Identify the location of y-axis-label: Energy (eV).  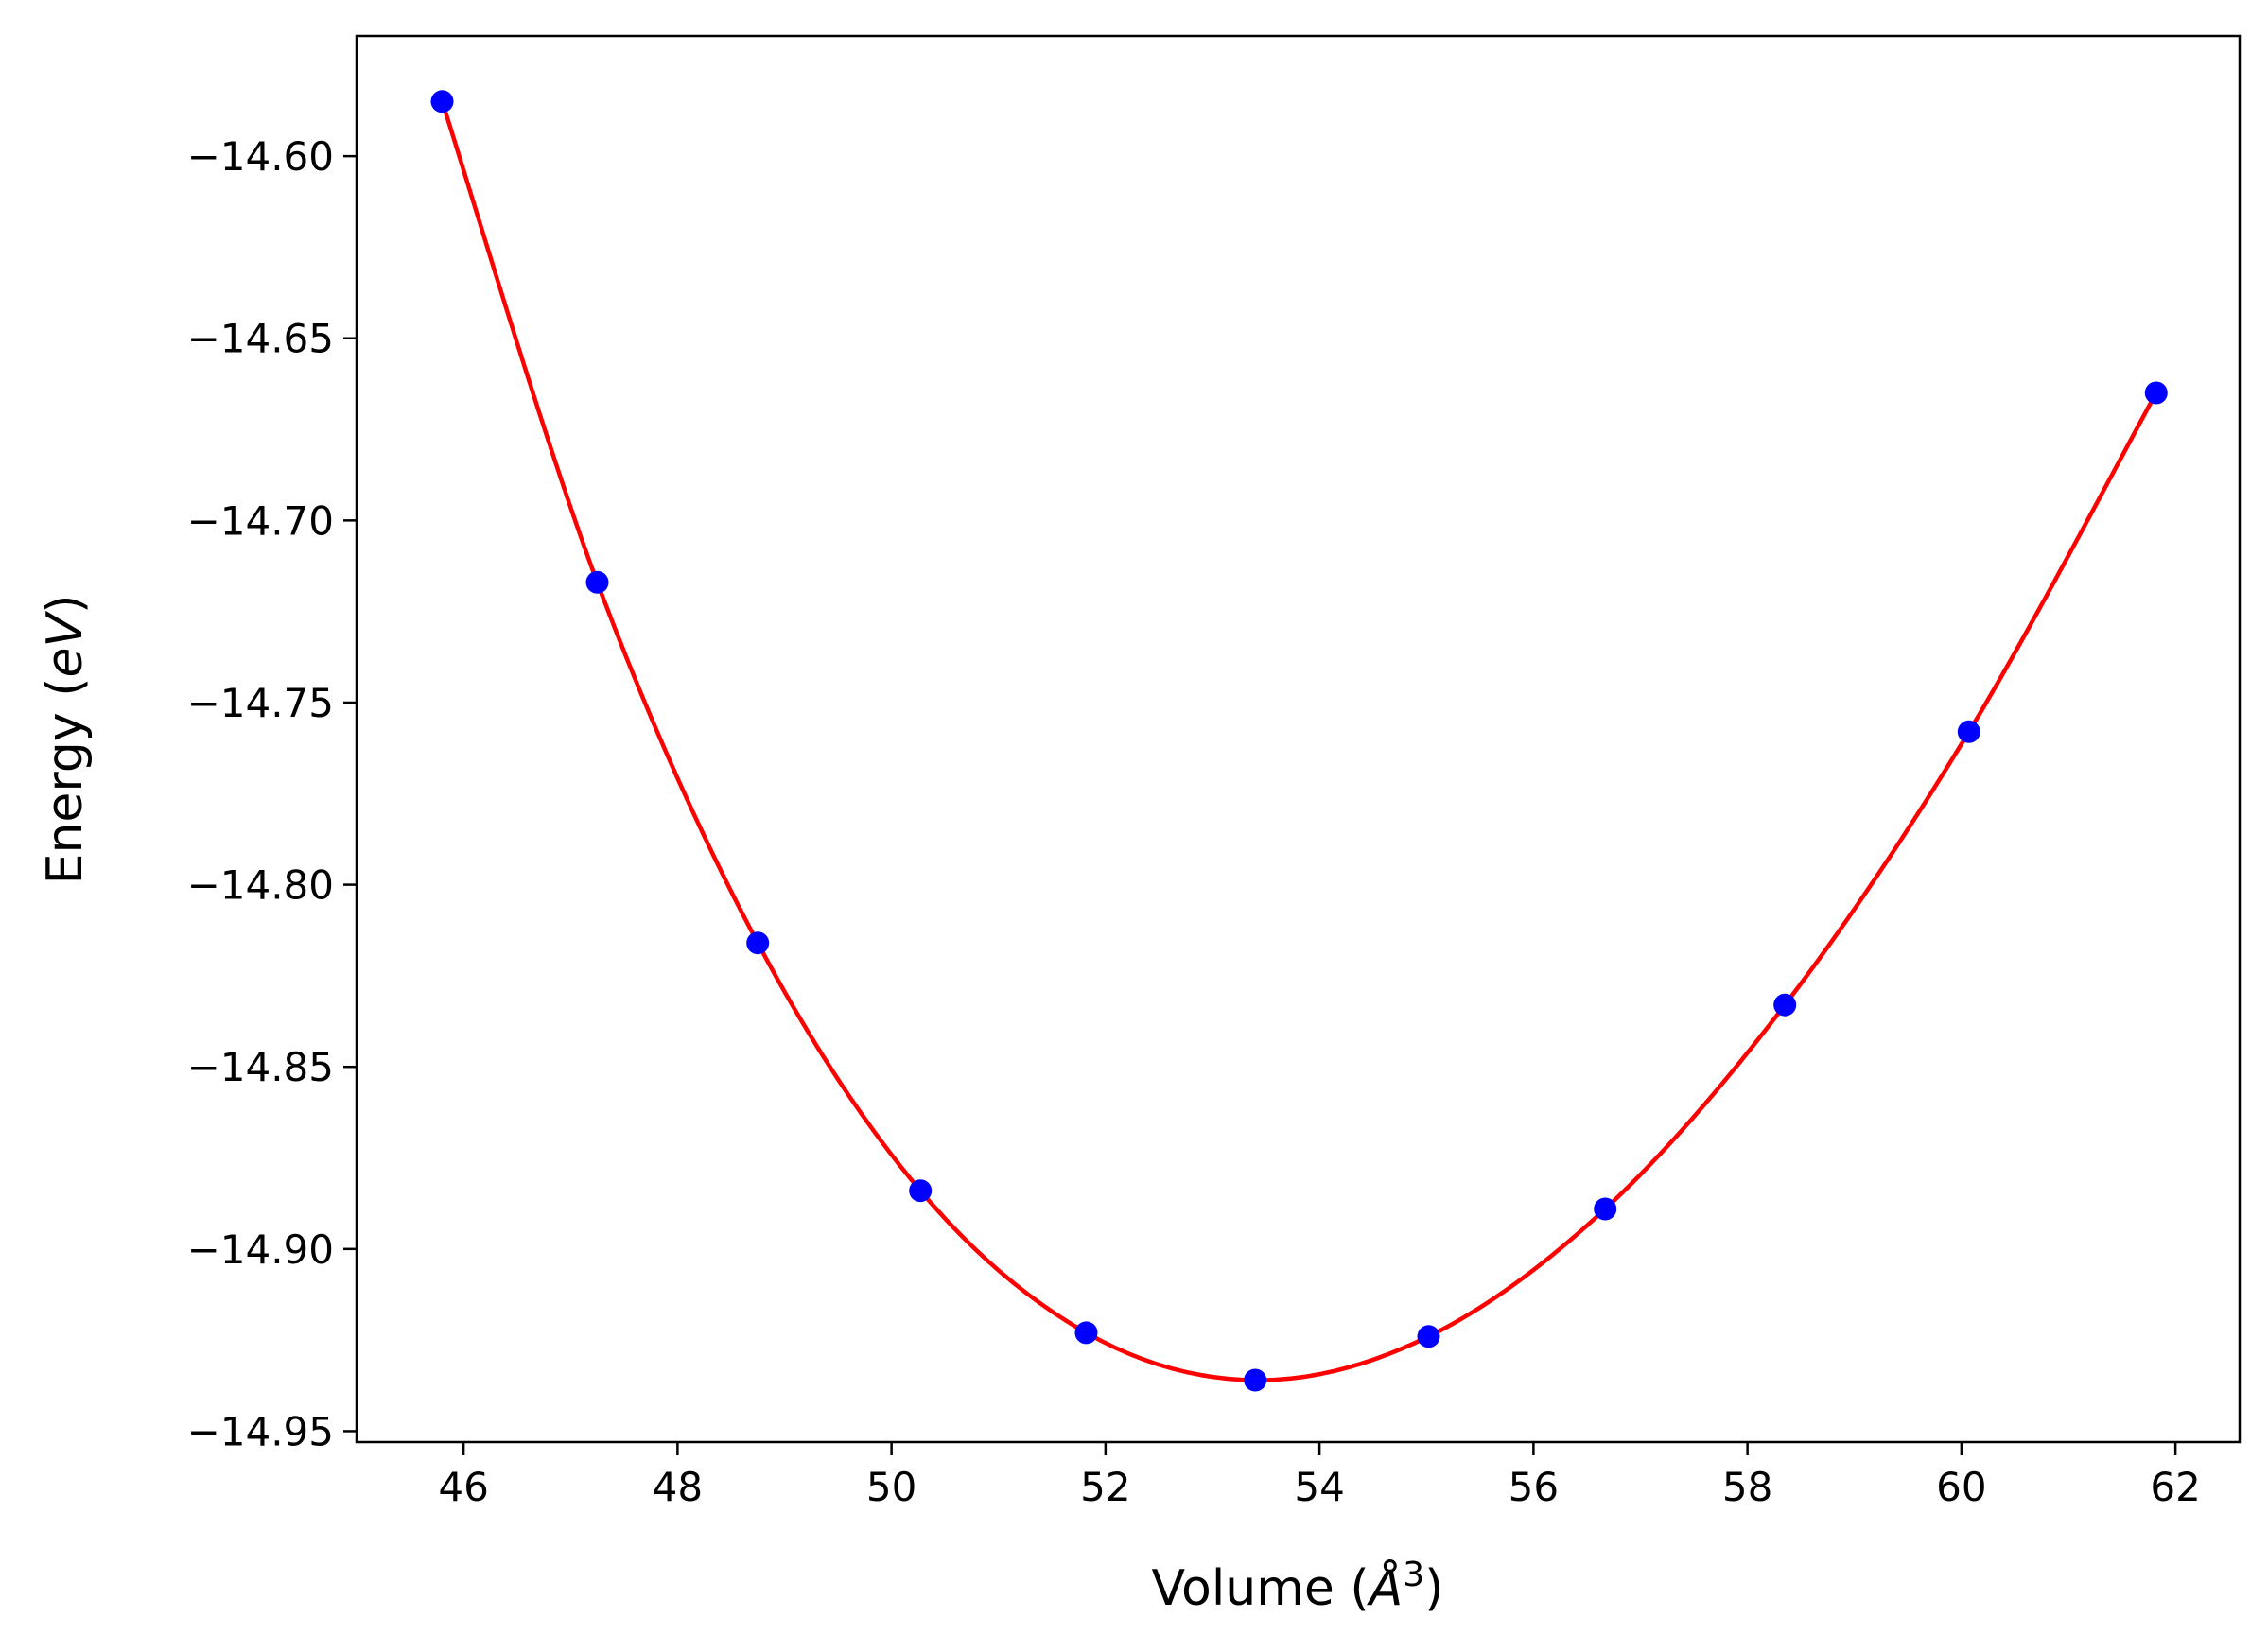
(65, 740).